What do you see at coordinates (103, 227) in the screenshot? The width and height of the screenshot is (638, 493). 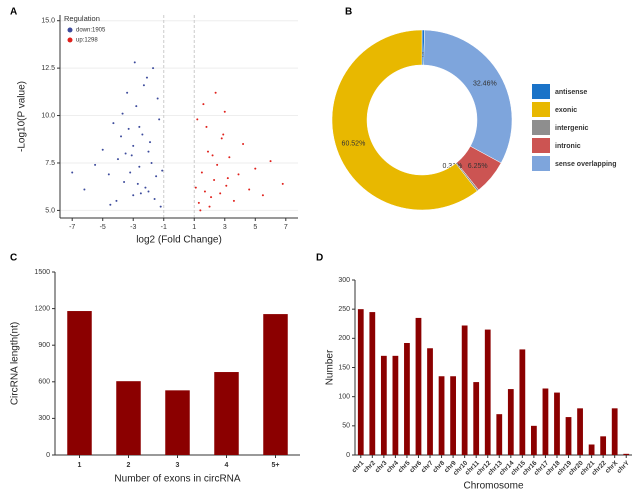 I see `x-tick-label: -5` at bounding box center [103, 227].